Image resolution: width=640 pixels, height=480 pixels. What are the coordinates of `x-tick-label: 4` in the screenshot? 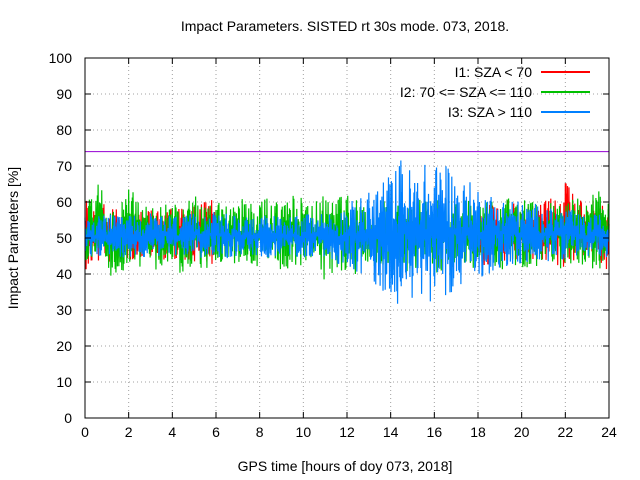 It's located at (172, 432).